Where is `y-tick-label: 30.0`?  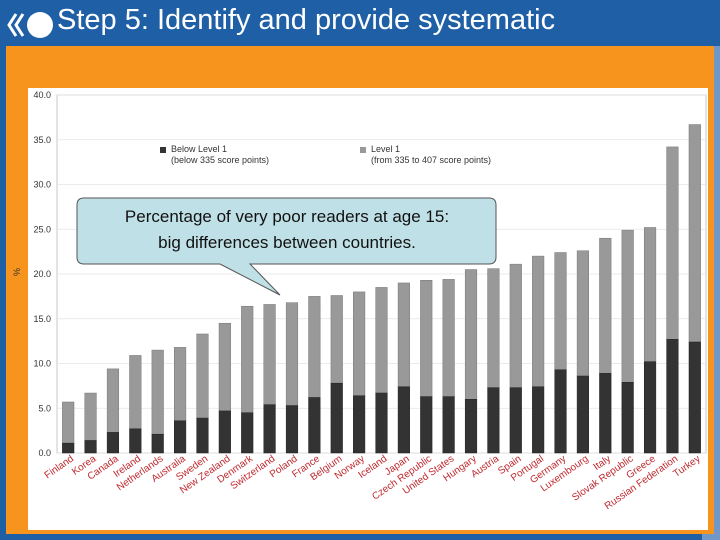 y-tick-label: 30.0 is located at coordinates (42, 185).